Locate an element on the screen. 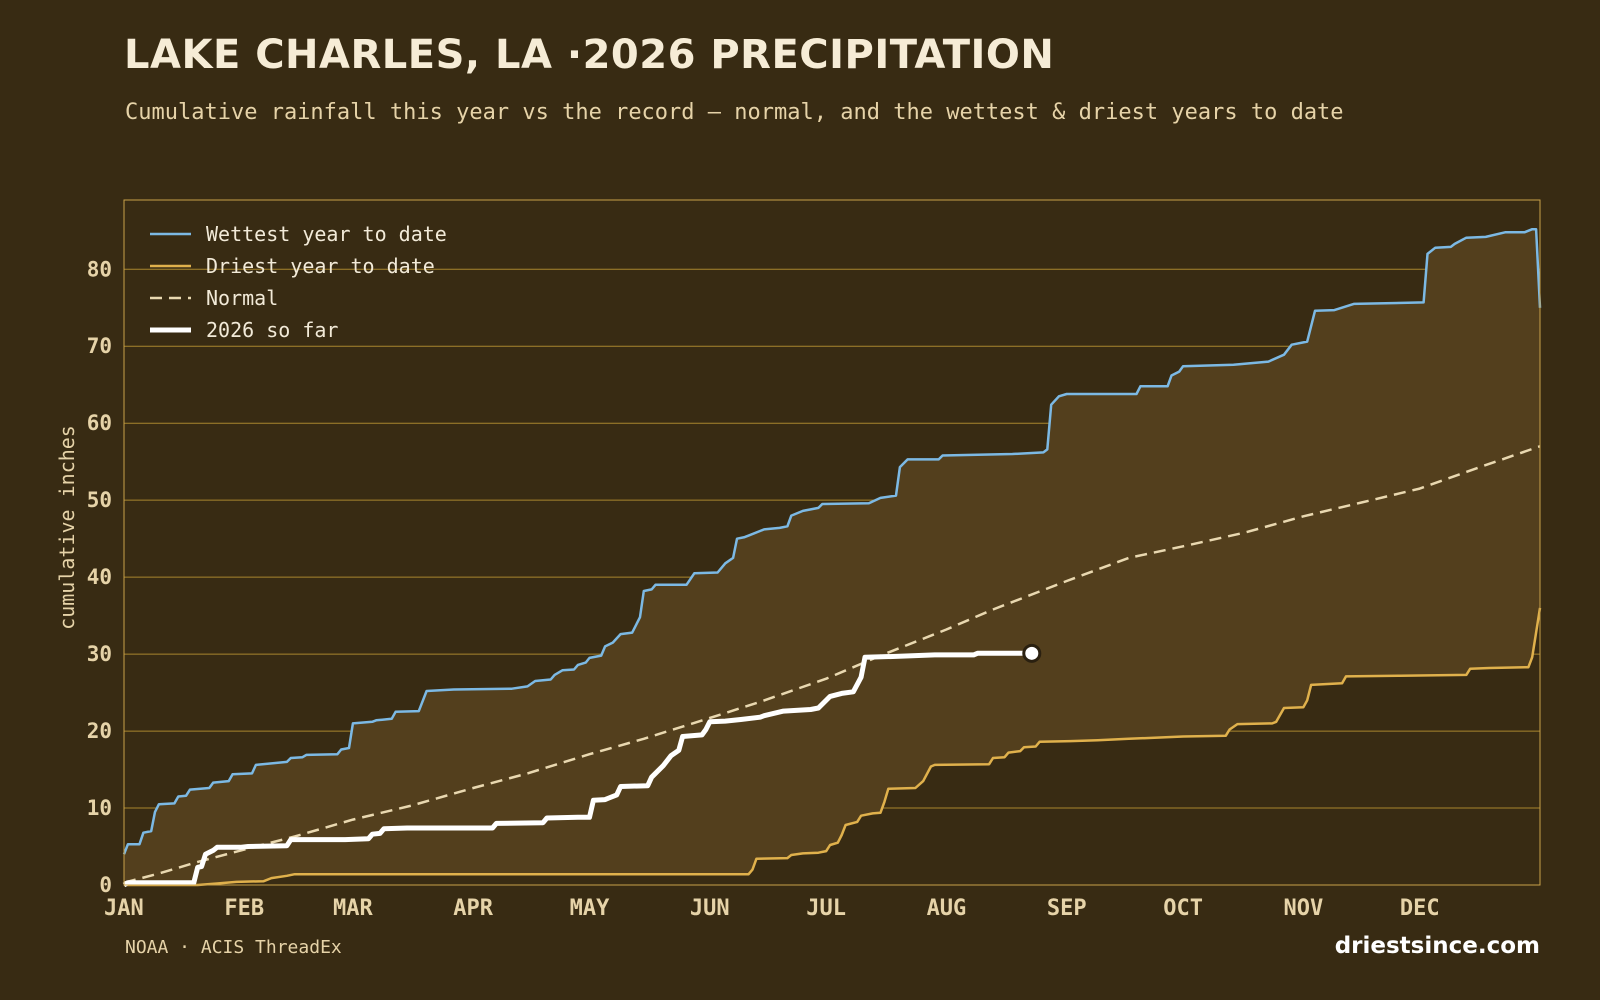 The height and width of the screenshot is (1000, 1600). current-value-marker is located at coordinates (1032, 653).